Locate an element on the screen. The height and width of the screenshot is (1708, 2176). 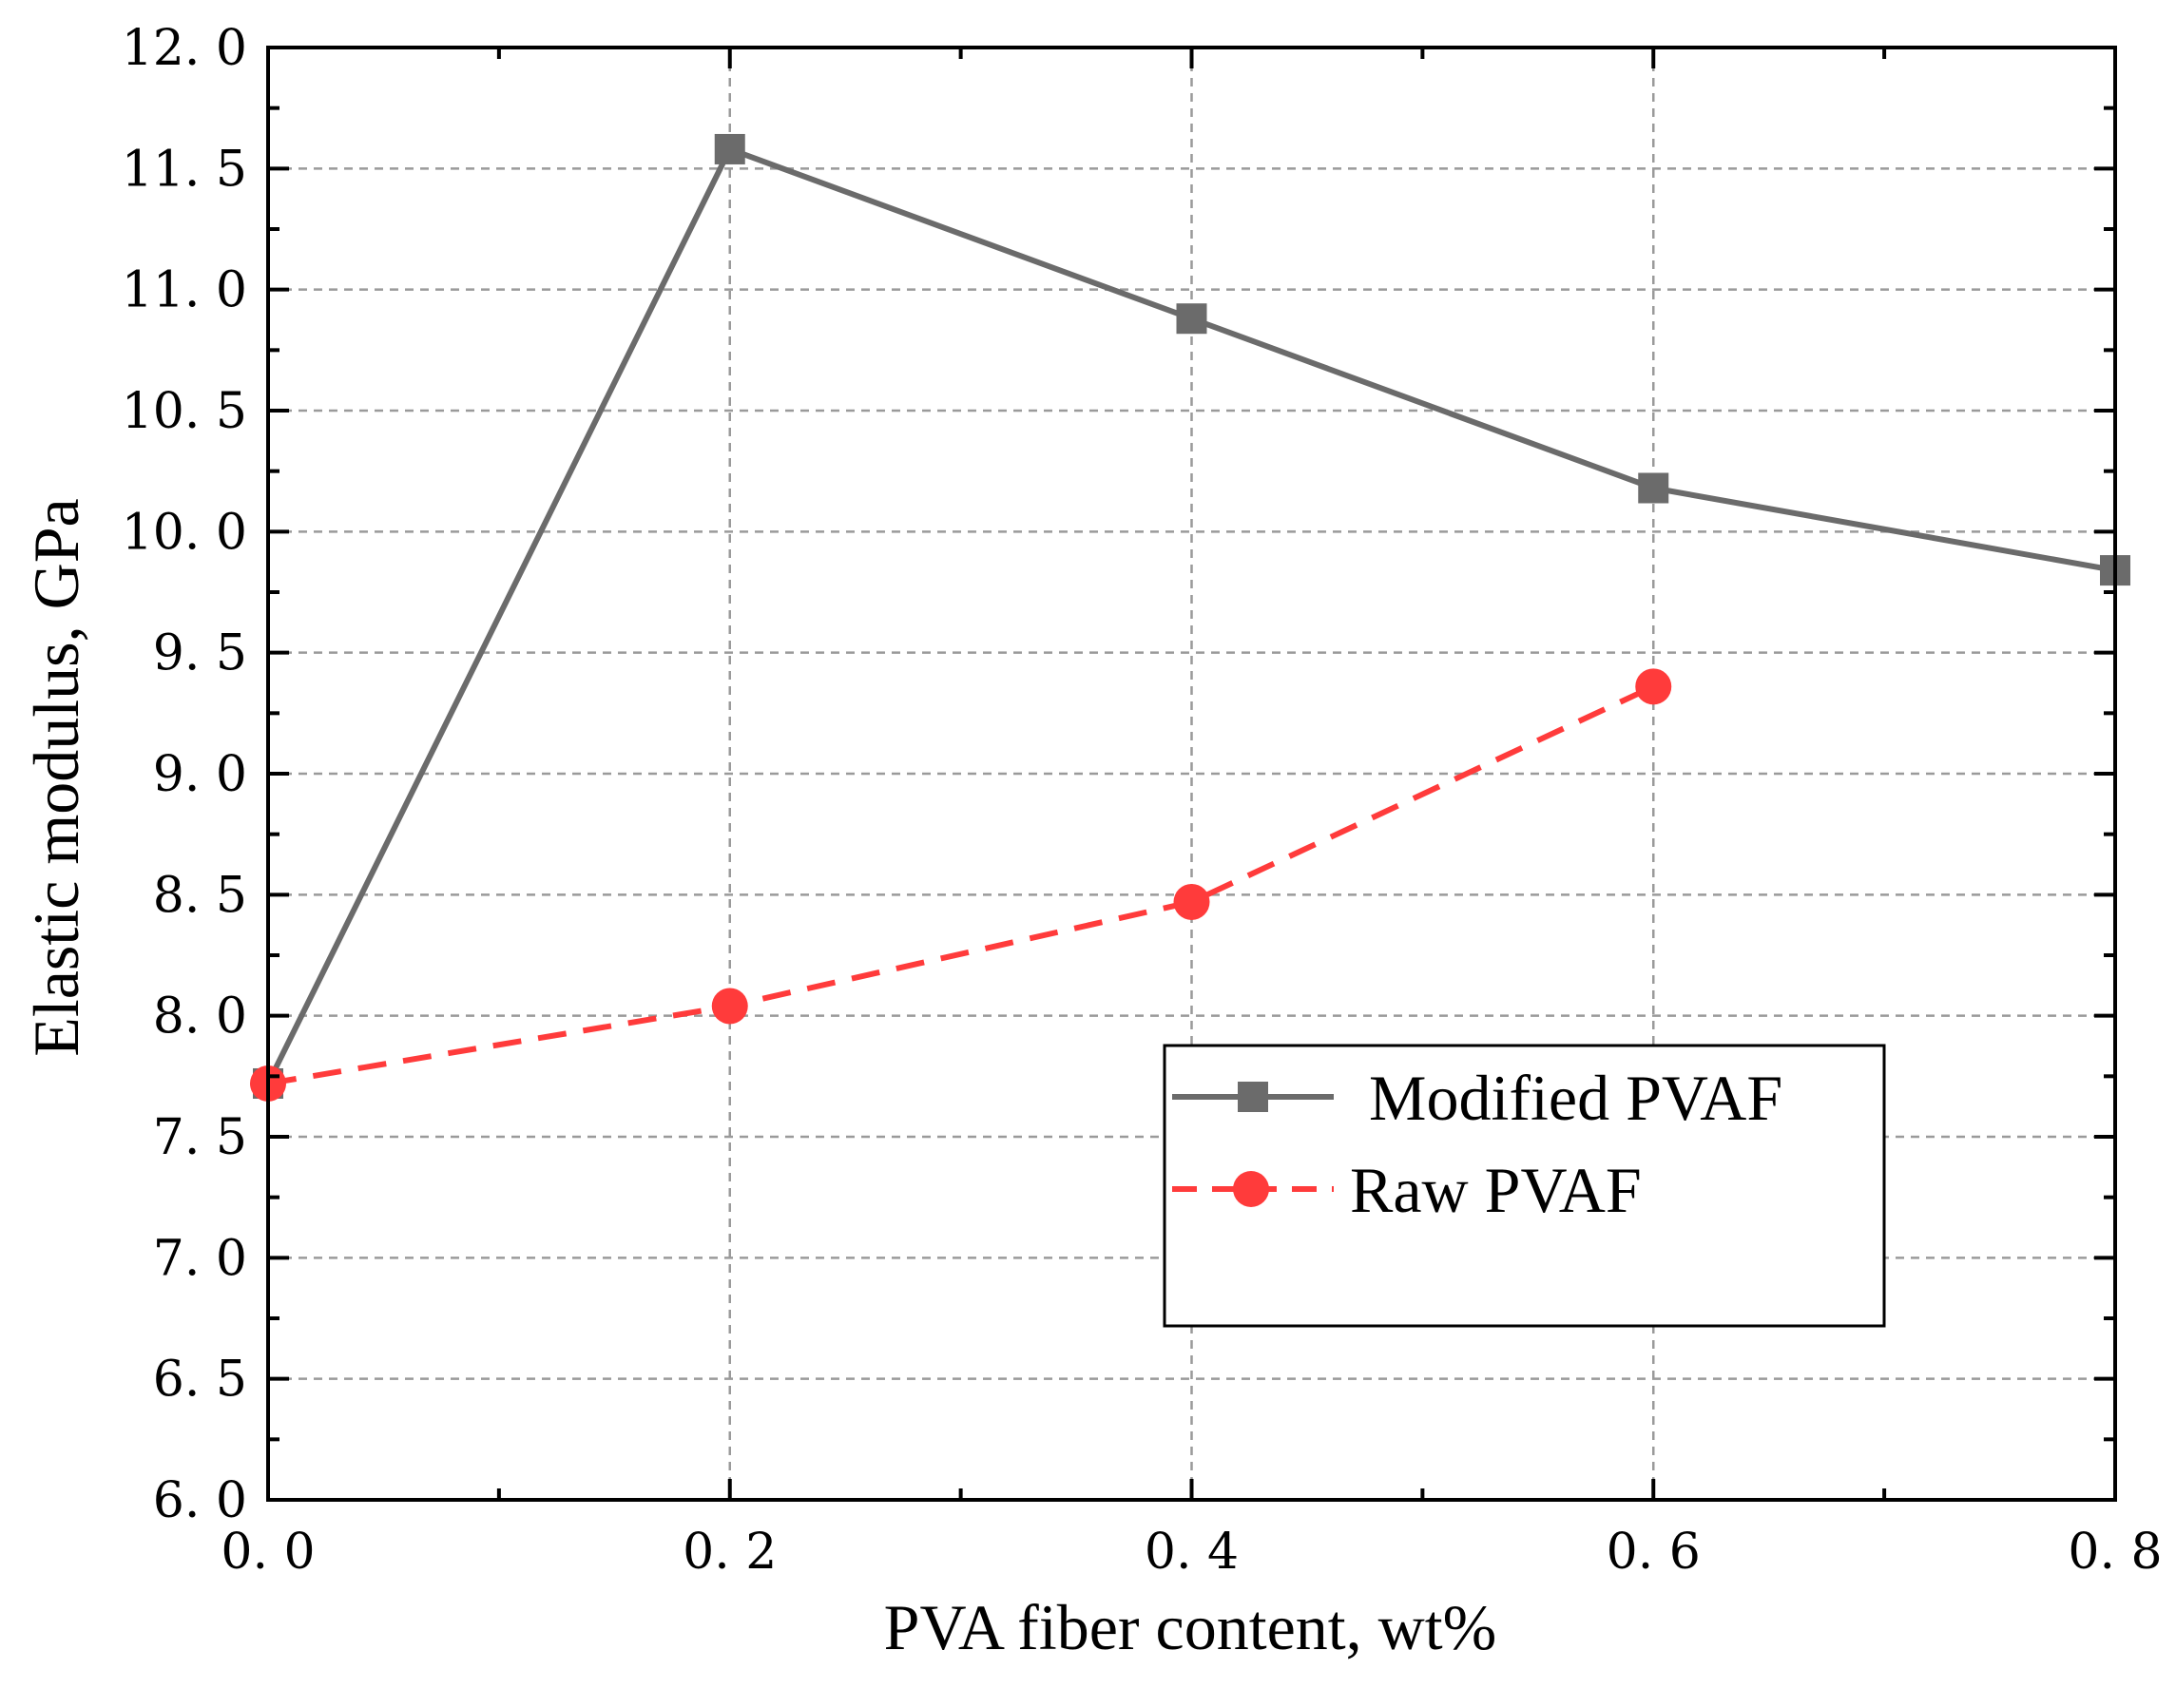
y-tick-label: 10. 5 is located at coordinates (184, 411).